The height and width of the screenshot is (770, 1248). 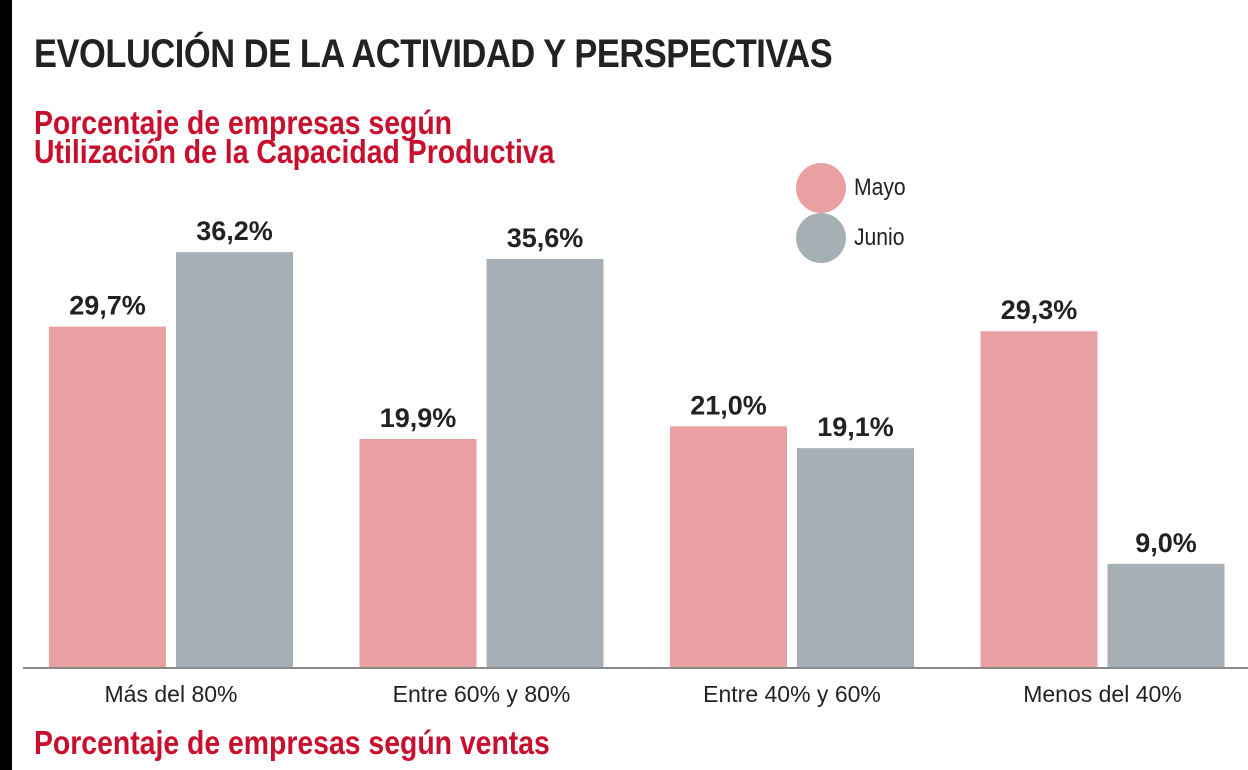 I want to click on legend-swatch-mayo, so click(x=821, y=188).